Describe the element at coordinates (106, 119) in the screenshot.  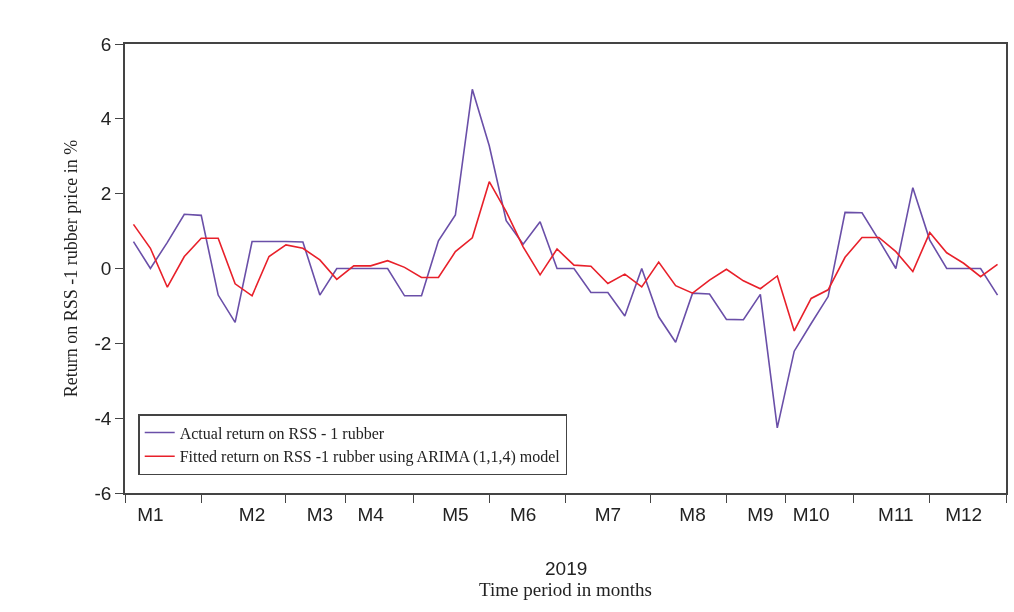
I see `y-tick-label: 4` at that location.